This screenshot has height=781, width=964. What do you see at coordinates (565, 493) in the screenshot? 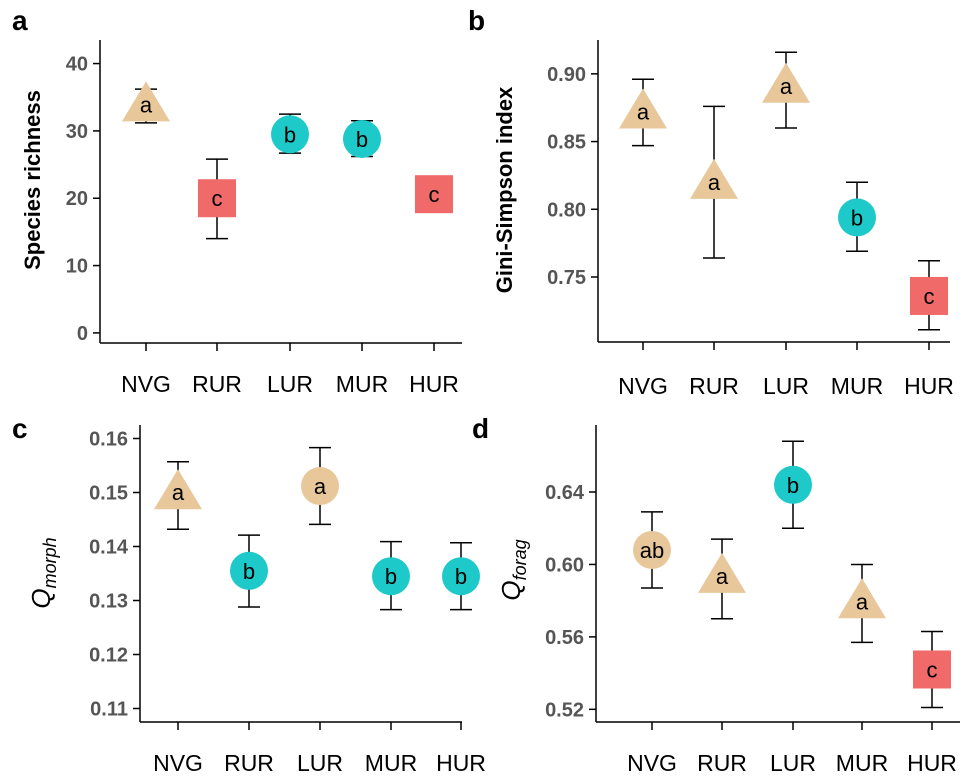
I see `y-tick-label: 0.64` at bounding box center [565, 493].